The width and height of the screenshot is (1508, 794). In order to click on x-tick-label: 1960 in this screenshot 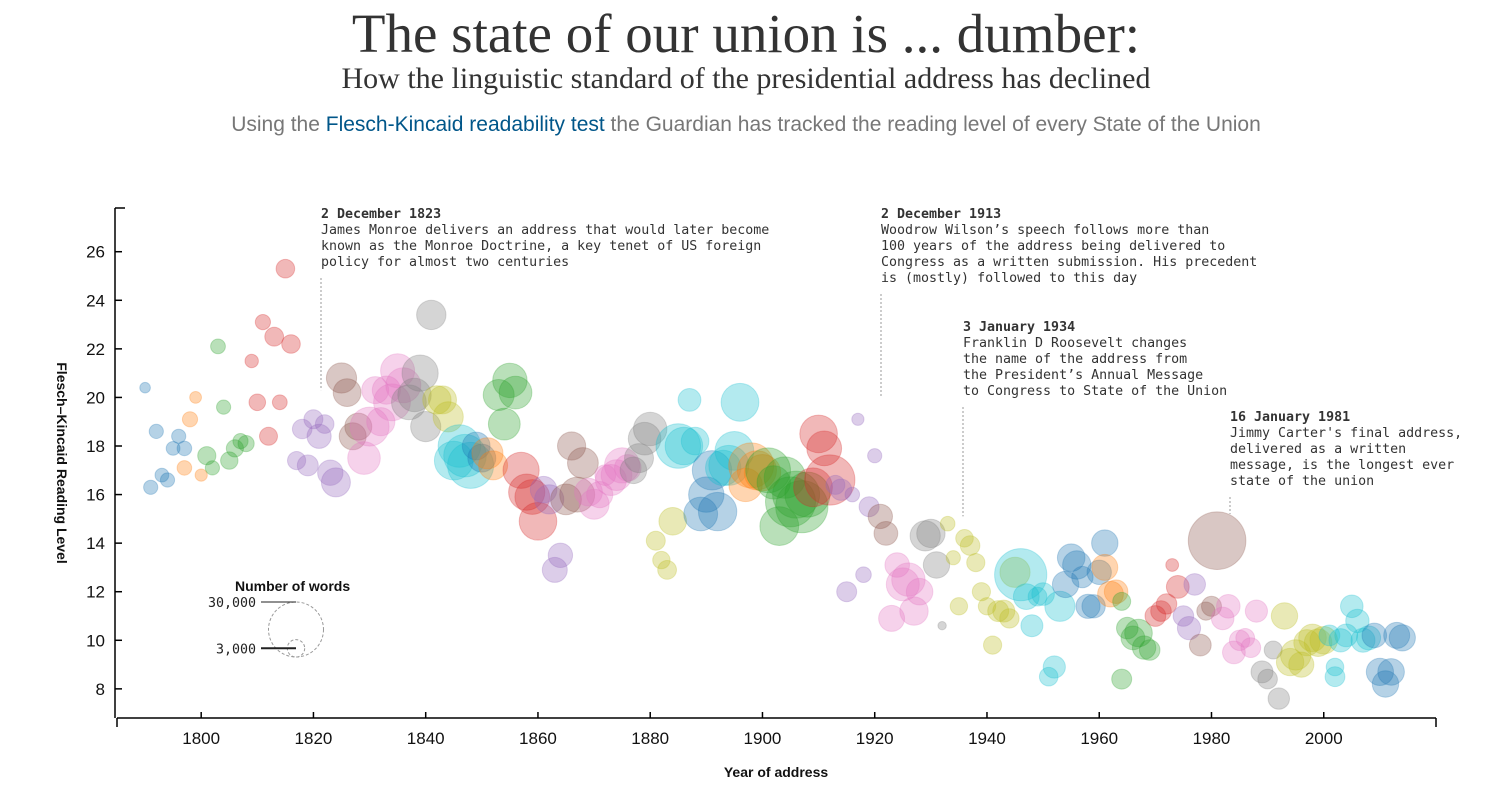, I will do `click(1099, 738)`.